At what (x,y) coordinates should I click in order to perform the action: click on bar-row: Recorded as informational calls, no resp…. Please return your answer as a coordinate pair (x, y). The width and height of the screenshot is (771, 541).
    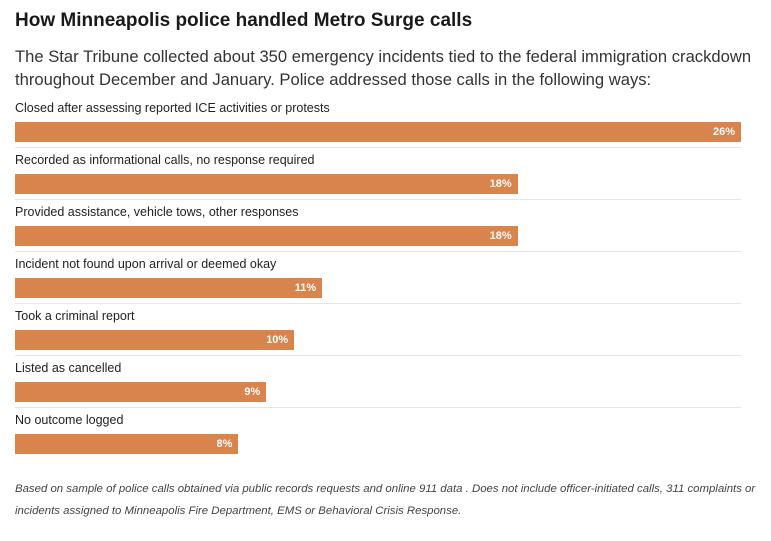
    Looking at the image, I should click on (378, 174).